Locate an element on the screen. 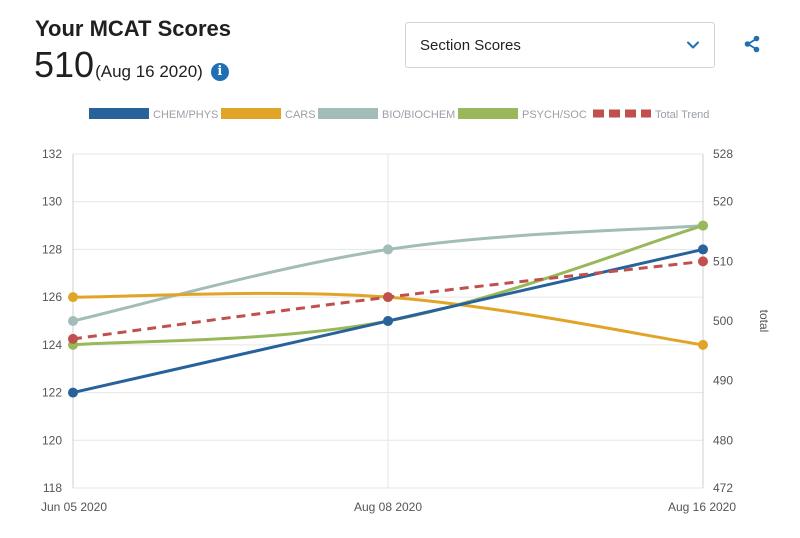 The height and width of the screenshot is (538, 800). x-tick-label: Aug 08 2020 is located at coordinates (388, 507).